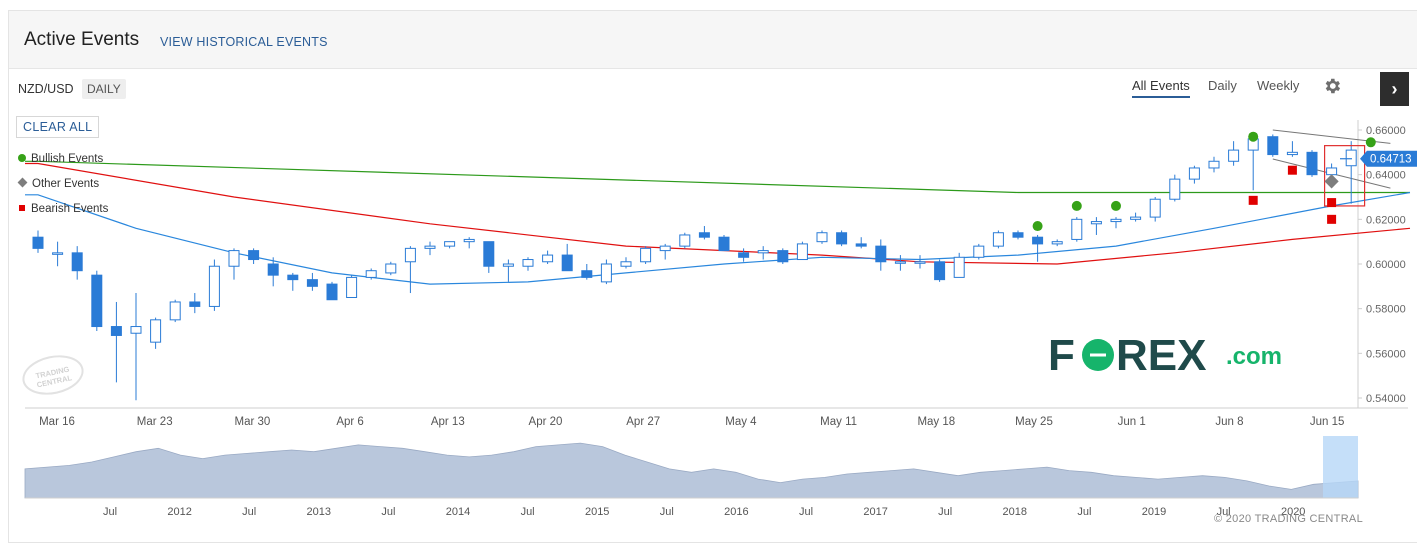 The width and height of the screenshot is (1417, 543). I want to click on forex-logo-text: F, so click(1062, 355).